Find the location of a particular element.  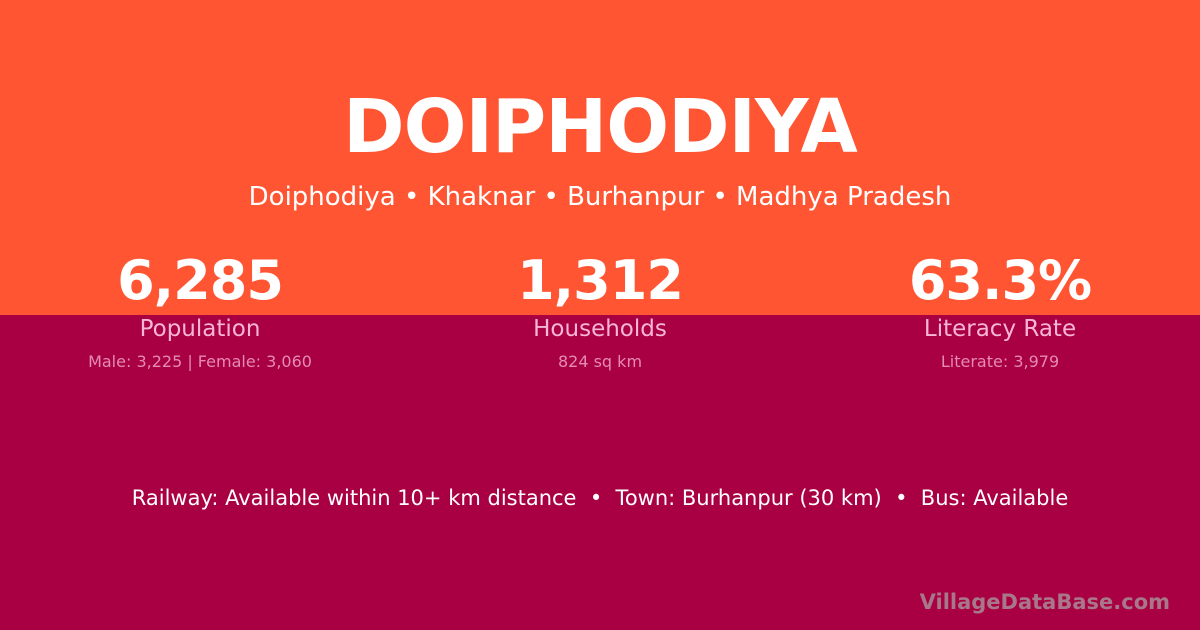

stat-label: Households is located at coordinates (600, 329).